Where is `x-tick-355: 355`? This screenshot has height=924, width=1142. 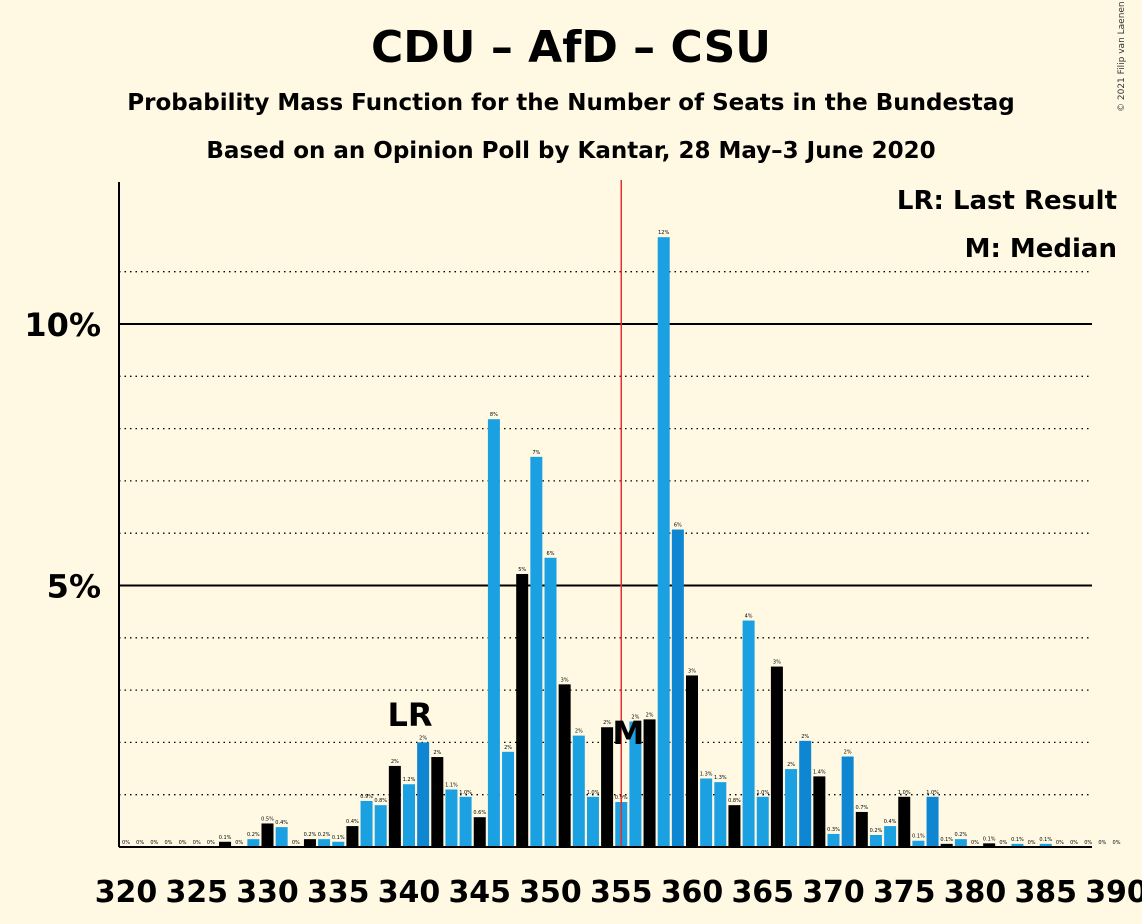
x-tick-355: 355 is located at coordinates (621, 892).